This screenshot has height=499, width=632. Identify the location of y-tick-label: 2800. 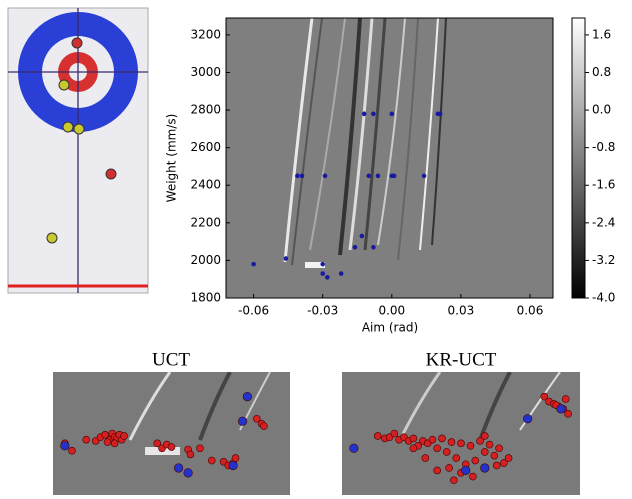
(205, 110).